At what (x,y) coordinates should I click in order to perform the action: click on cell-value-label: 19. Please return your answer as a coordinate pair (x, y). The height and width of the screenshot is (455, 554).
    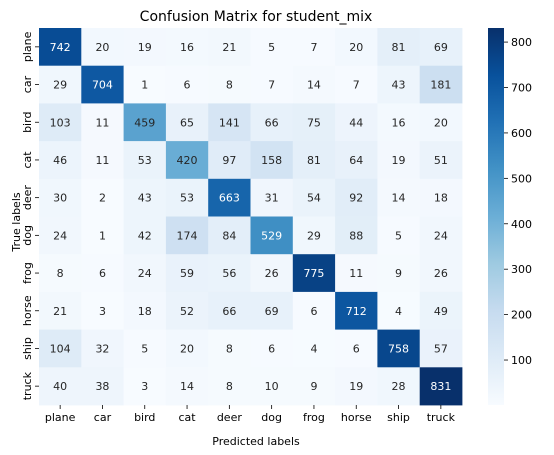
    Looking at the image, I should click on (356, 386).